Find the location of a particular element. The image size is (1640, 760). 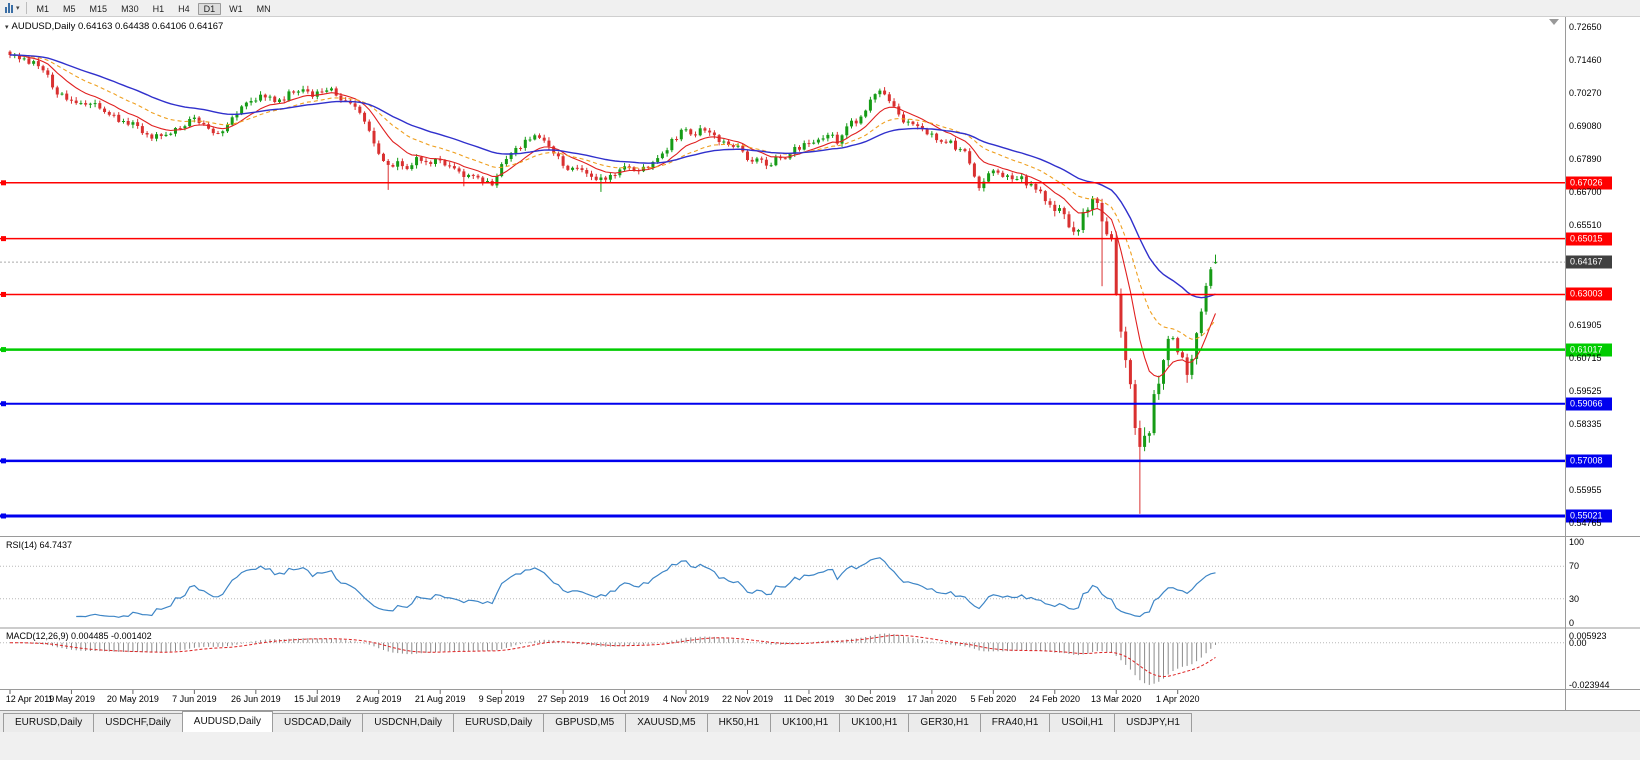

macd-signal-line is located at coordinates (613, 656).